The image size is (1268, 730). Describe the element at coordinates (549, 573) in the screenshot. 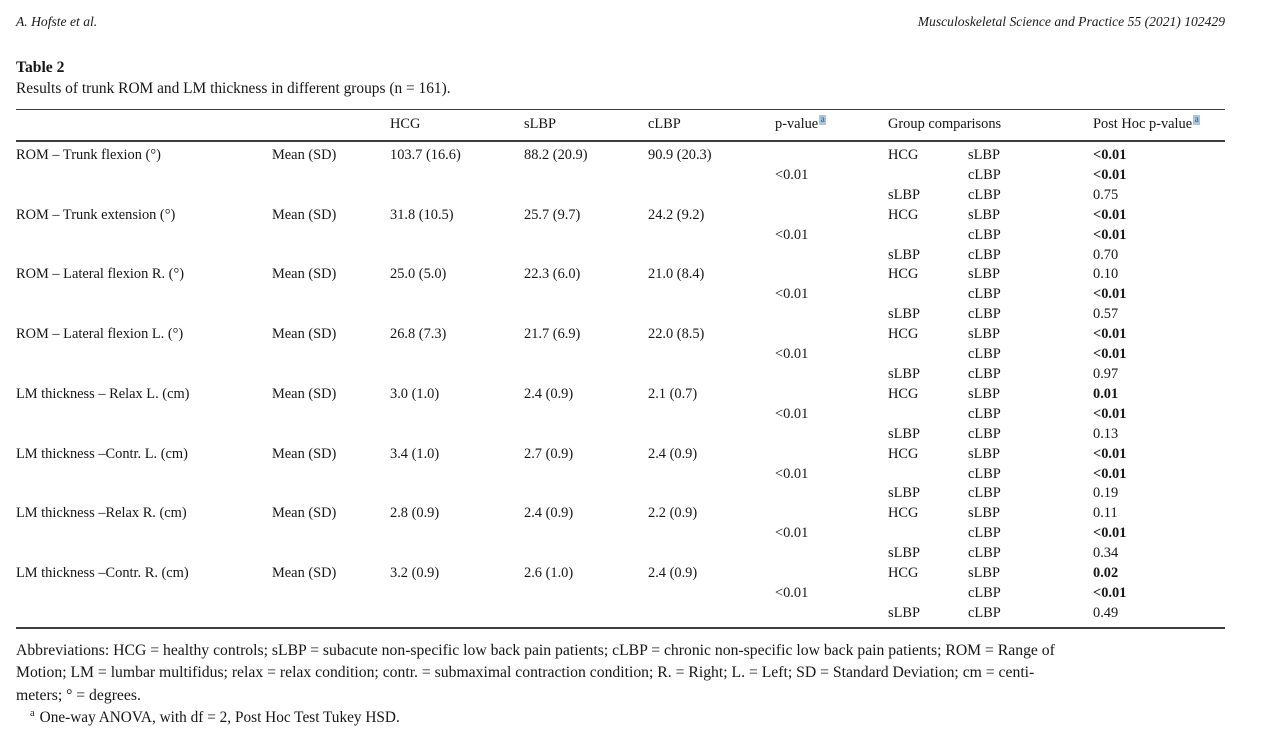

I see `slbp-value: 2.6 (1.0)` at that location.